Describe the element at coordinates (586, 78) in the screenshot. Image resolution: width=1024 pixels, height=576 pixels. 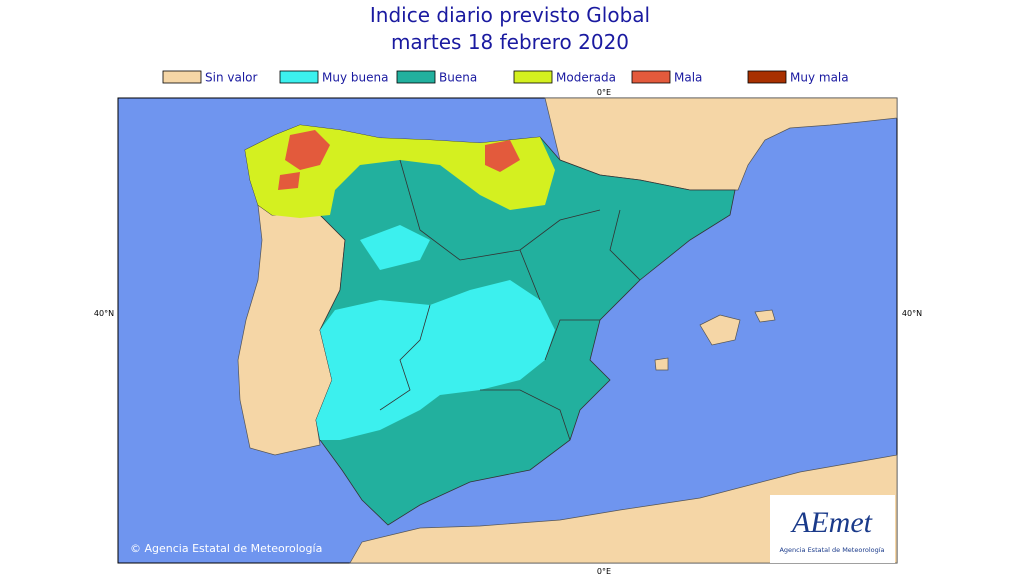
I see `legend-label: Moderada` at that location.